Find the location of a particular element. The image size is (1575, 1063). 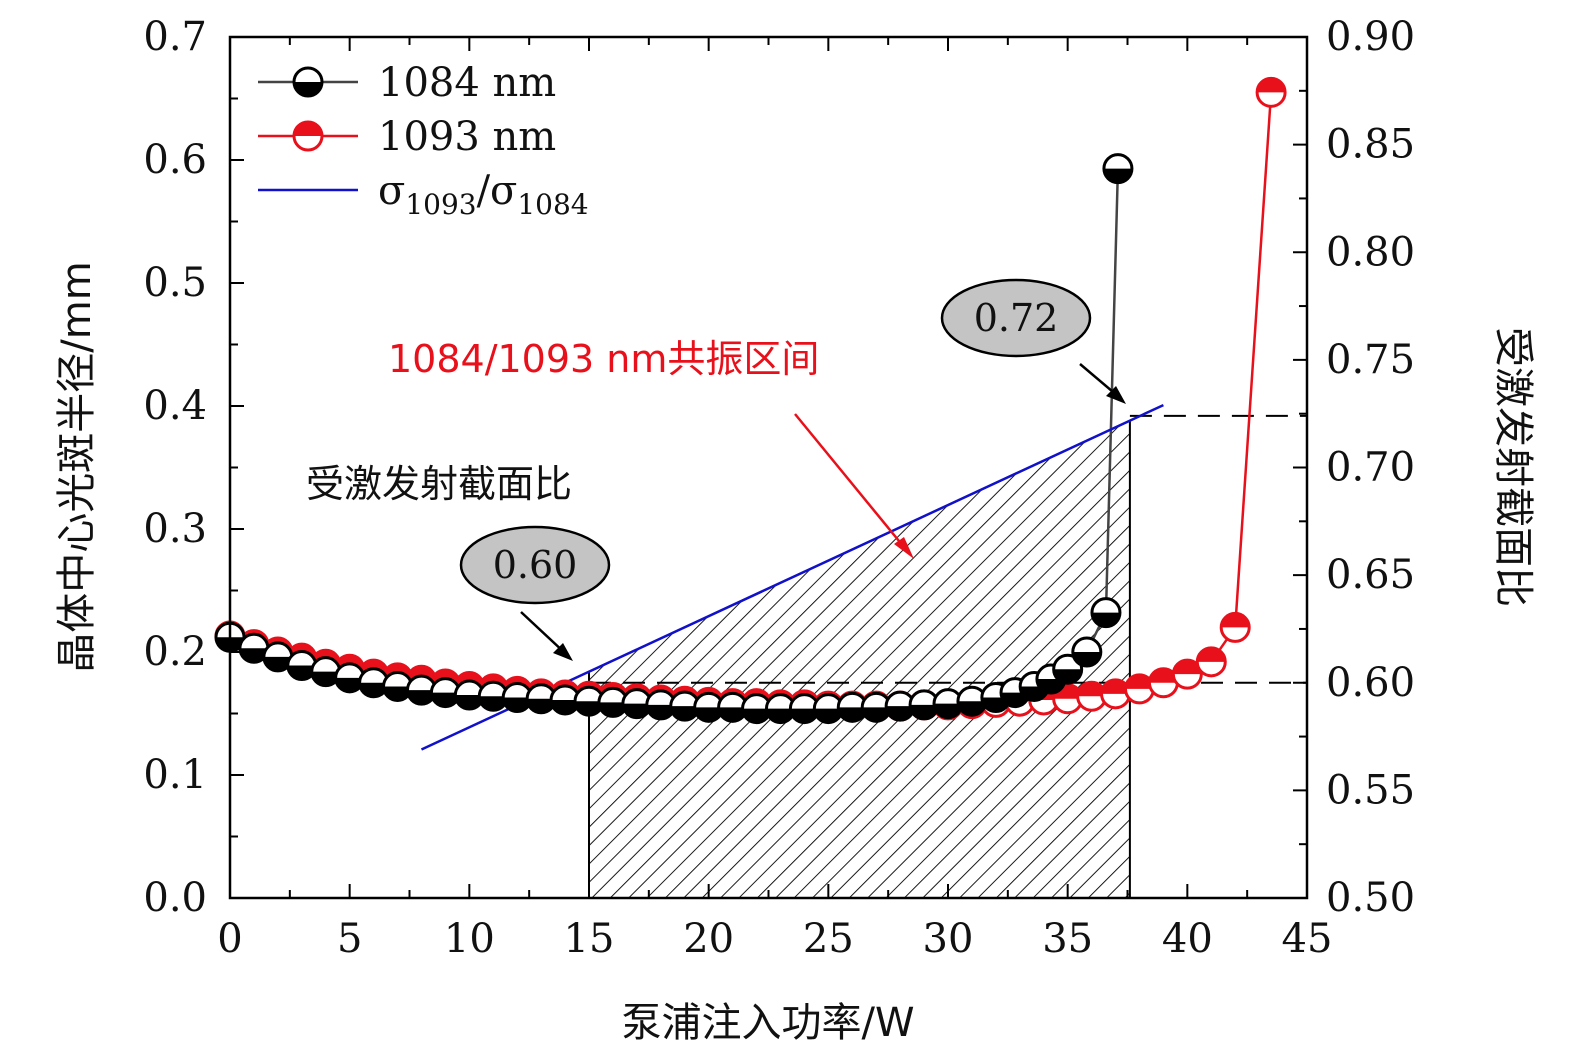

y-tick-label: 0.6 is located at coordinates (175, 160).